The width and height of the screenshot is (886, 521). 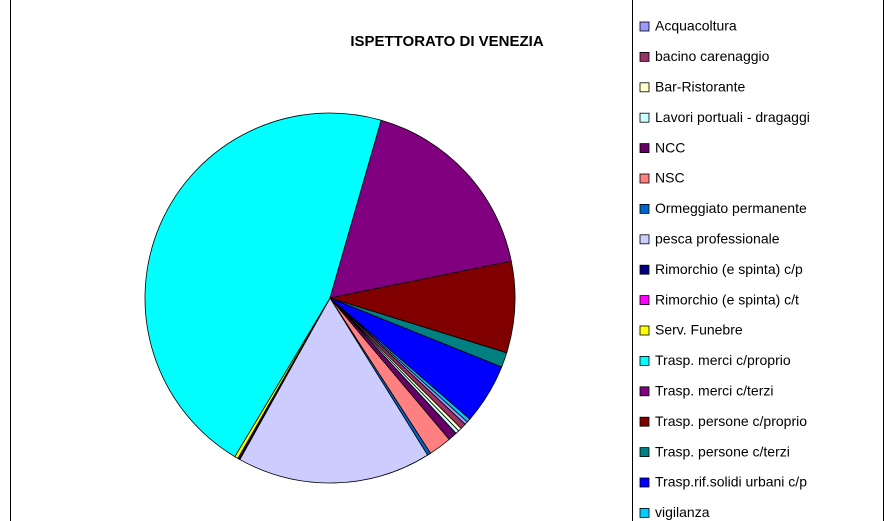 I want to click on legend-label: Lavori portuali - dragaggi, so click(x=732, y=117).